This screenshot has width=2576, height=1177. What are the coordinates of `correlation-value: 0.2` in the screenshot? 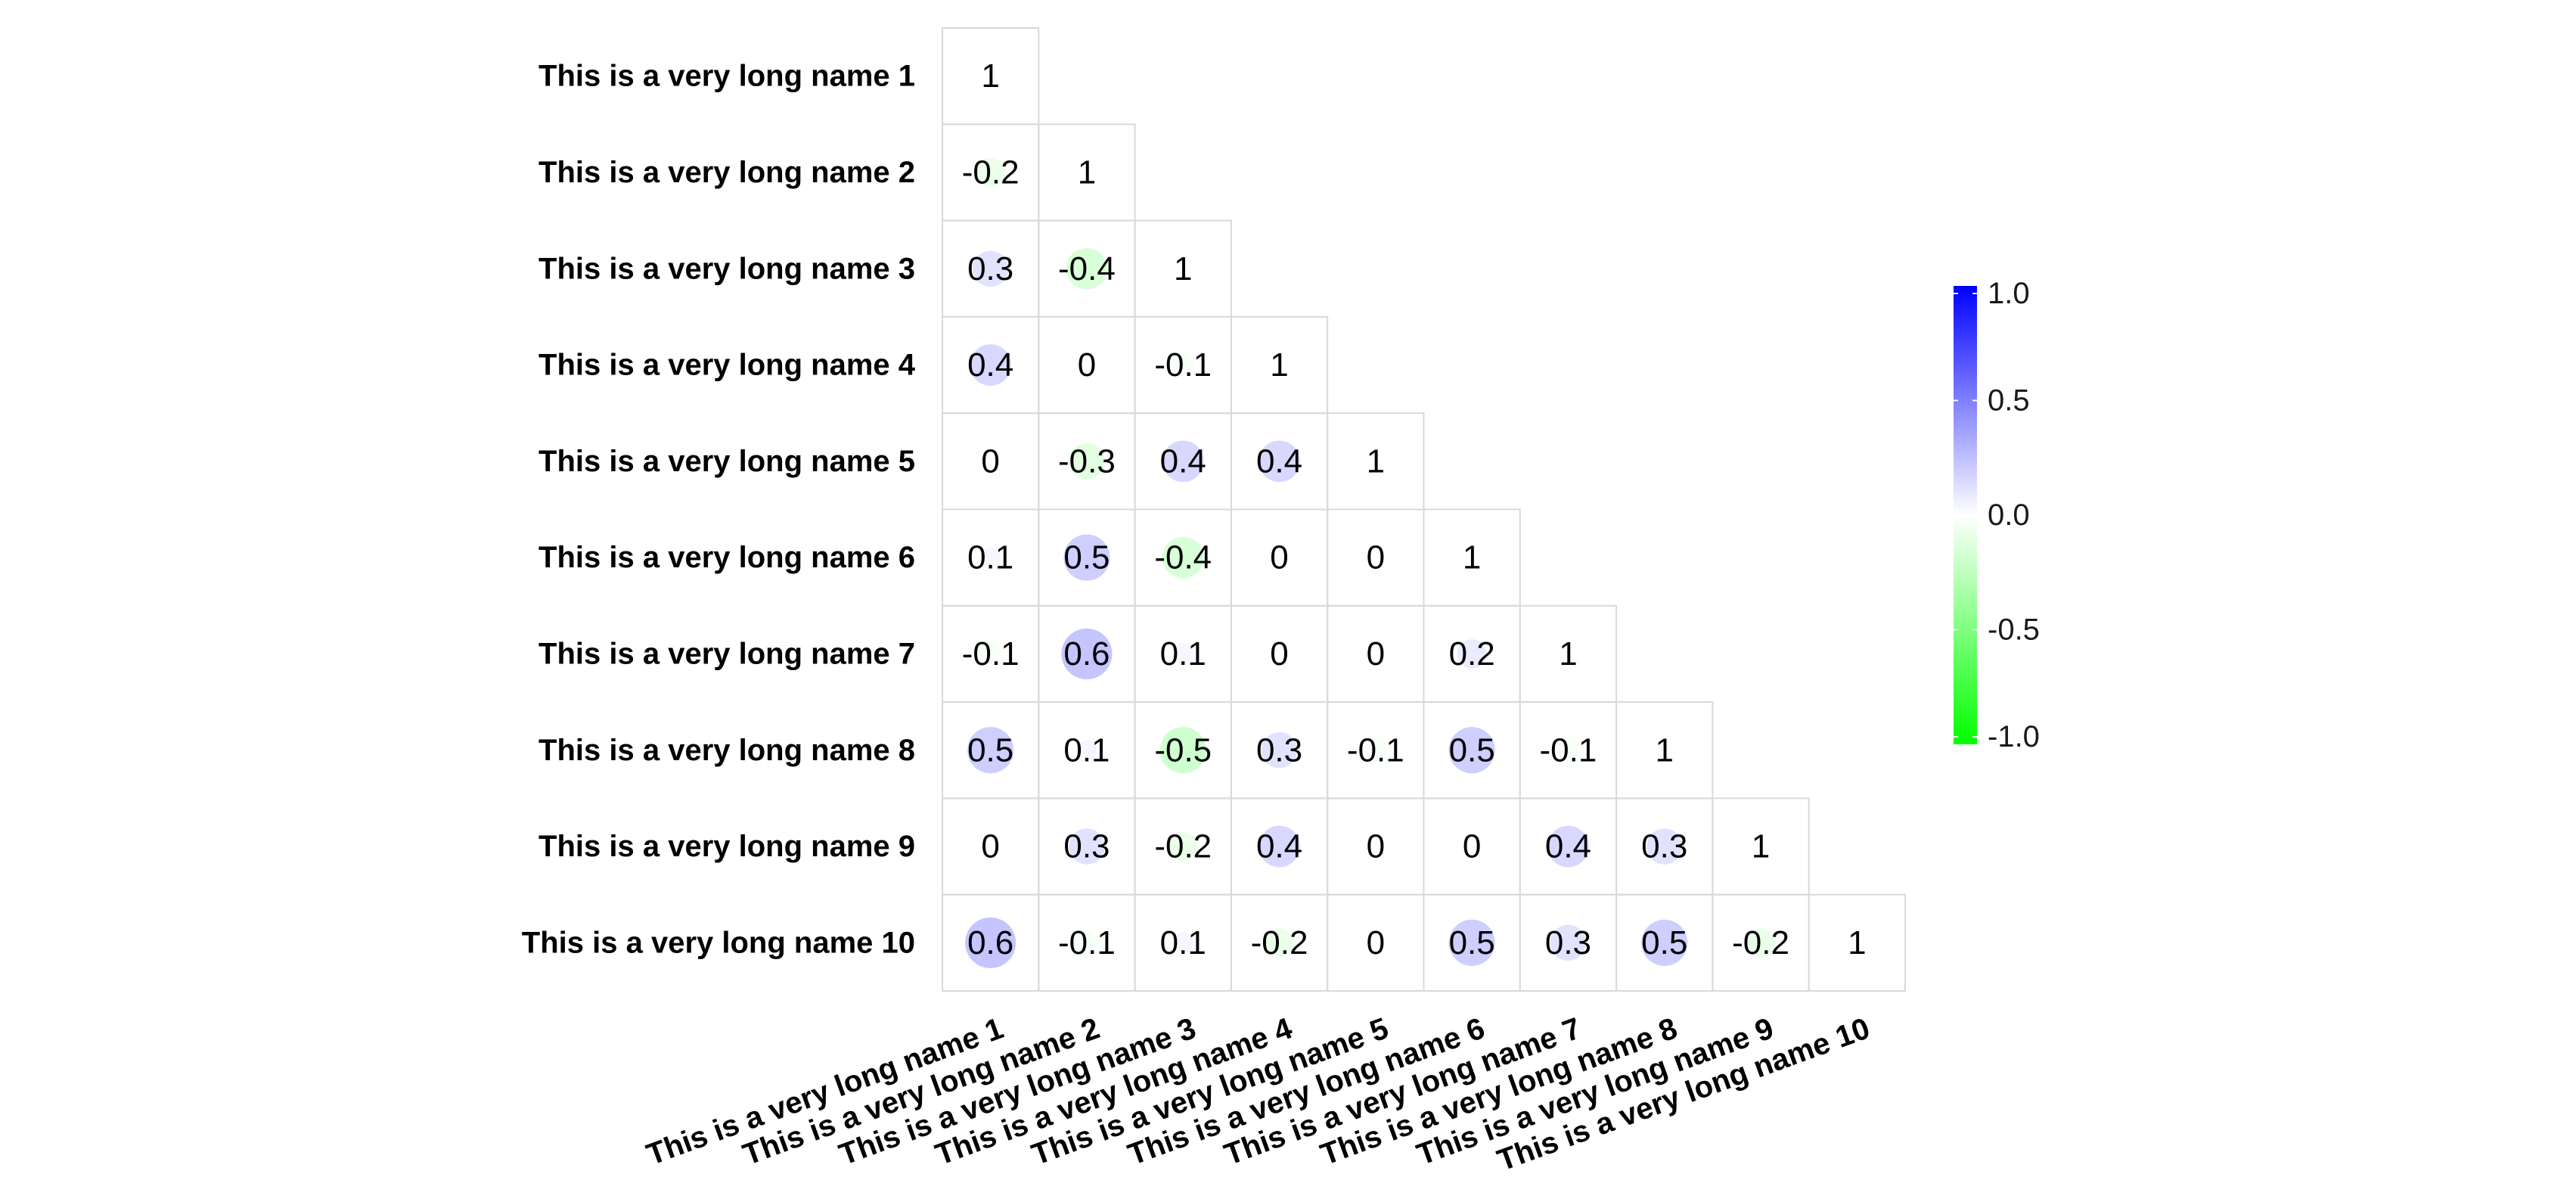 It's located at (1472, 653).